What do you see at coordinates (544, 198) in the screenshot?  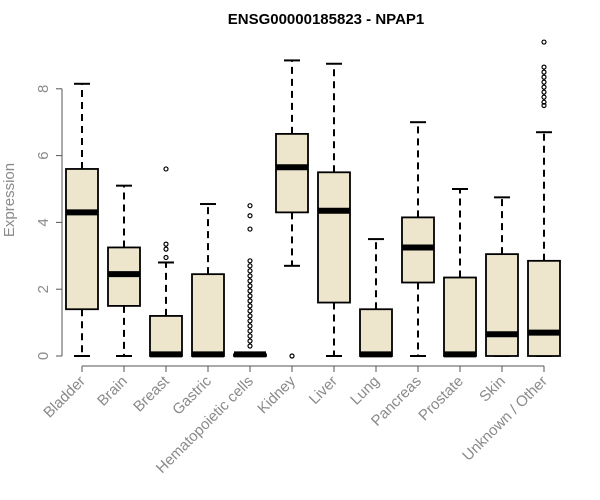 I see `box-unknown-other` at bounding box center [544, 198].